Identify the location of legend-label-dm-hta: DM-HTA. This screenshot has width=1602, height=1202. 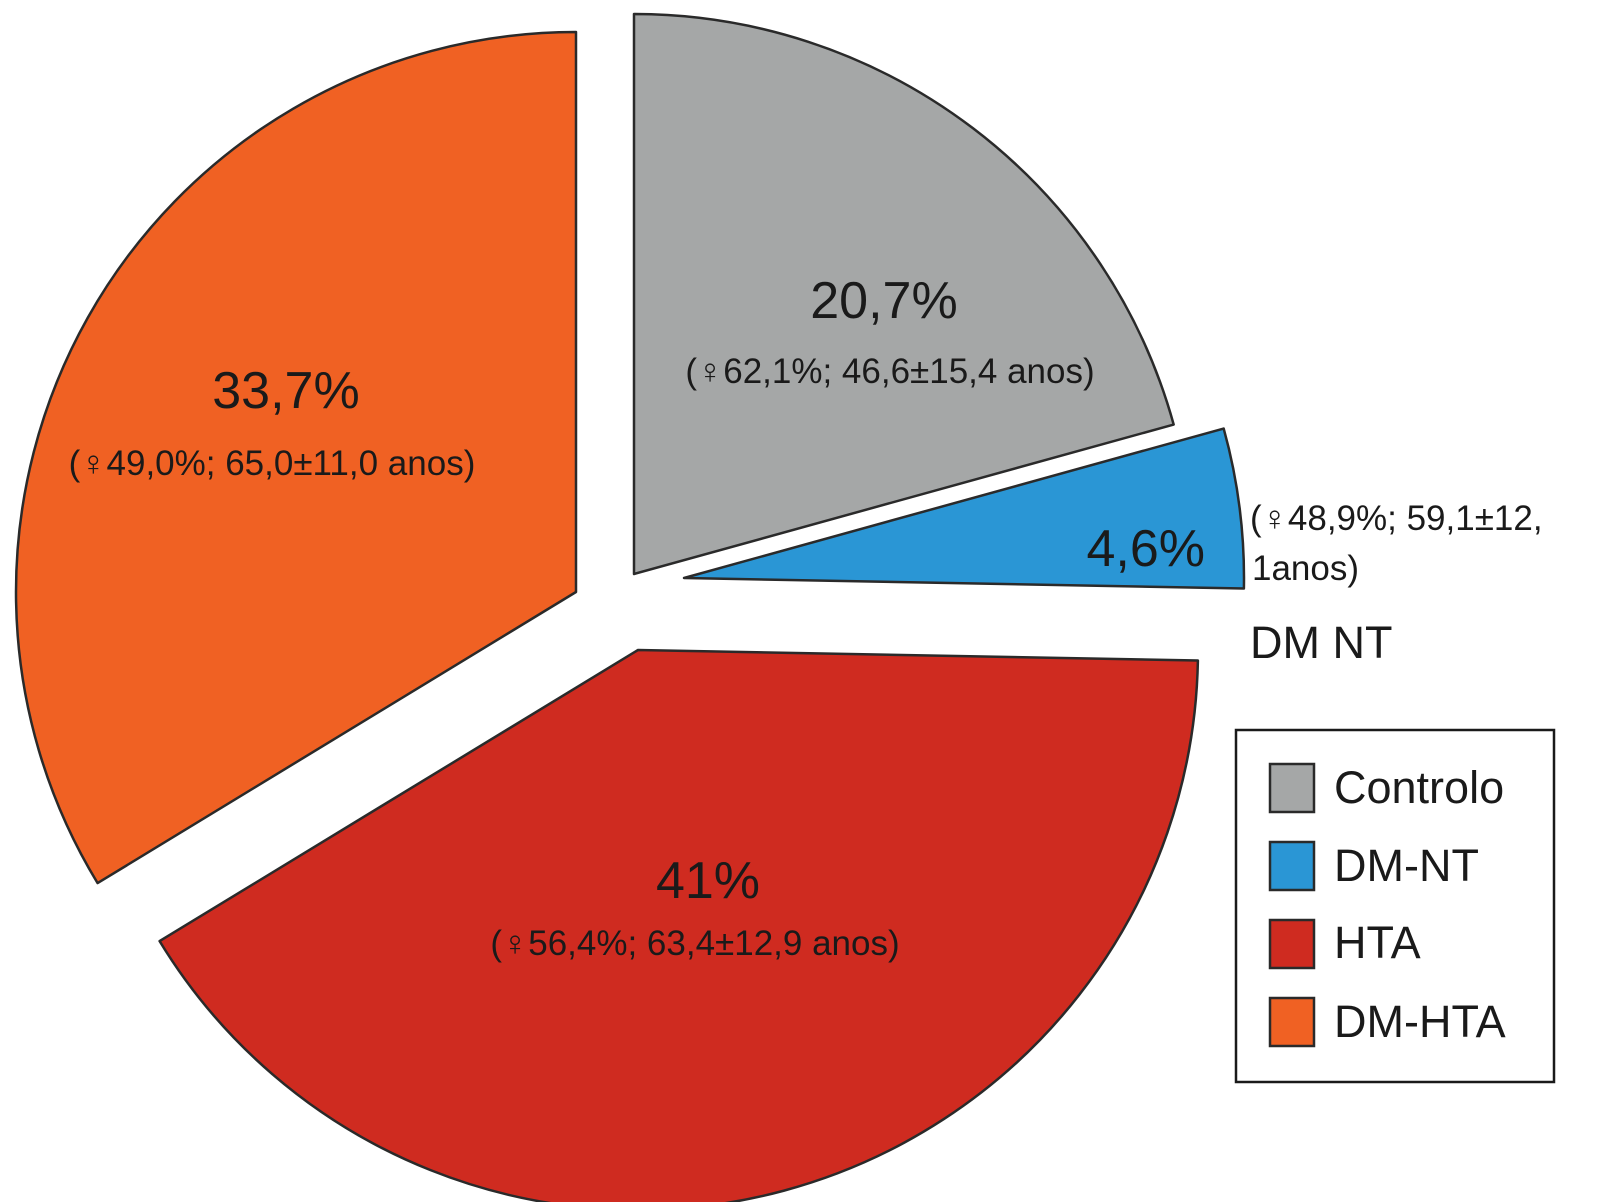
(1420, 1021).